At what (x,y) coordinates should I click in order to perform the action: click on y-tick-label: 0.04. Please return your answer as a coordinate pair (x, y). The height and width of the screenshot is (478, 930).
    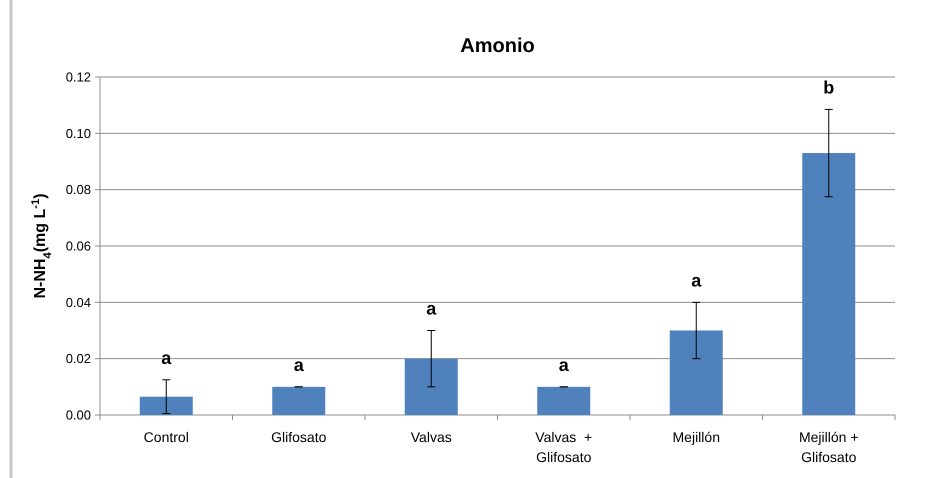
    Looking at the image, I should click on (78, 302).